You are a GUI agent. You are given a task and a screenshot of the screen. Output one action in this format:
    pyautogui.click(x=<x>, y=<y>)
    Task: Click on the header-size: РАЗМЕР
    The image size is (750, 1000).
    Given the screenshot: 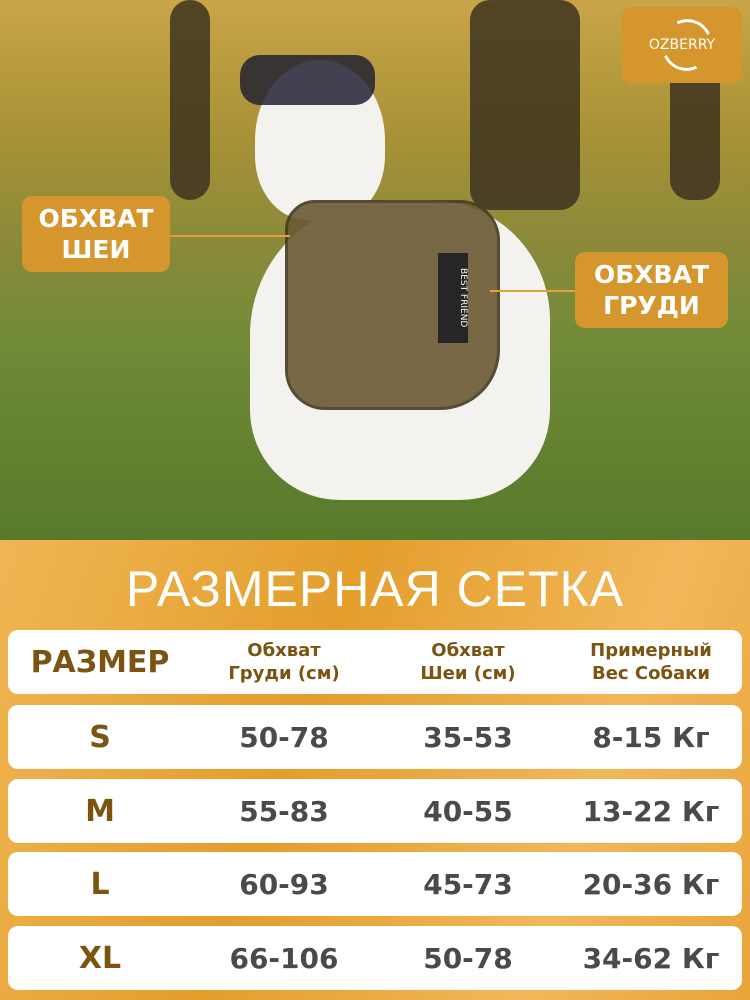 What is the action you would take?
    pyautogui.click(x=100, y=662)
    